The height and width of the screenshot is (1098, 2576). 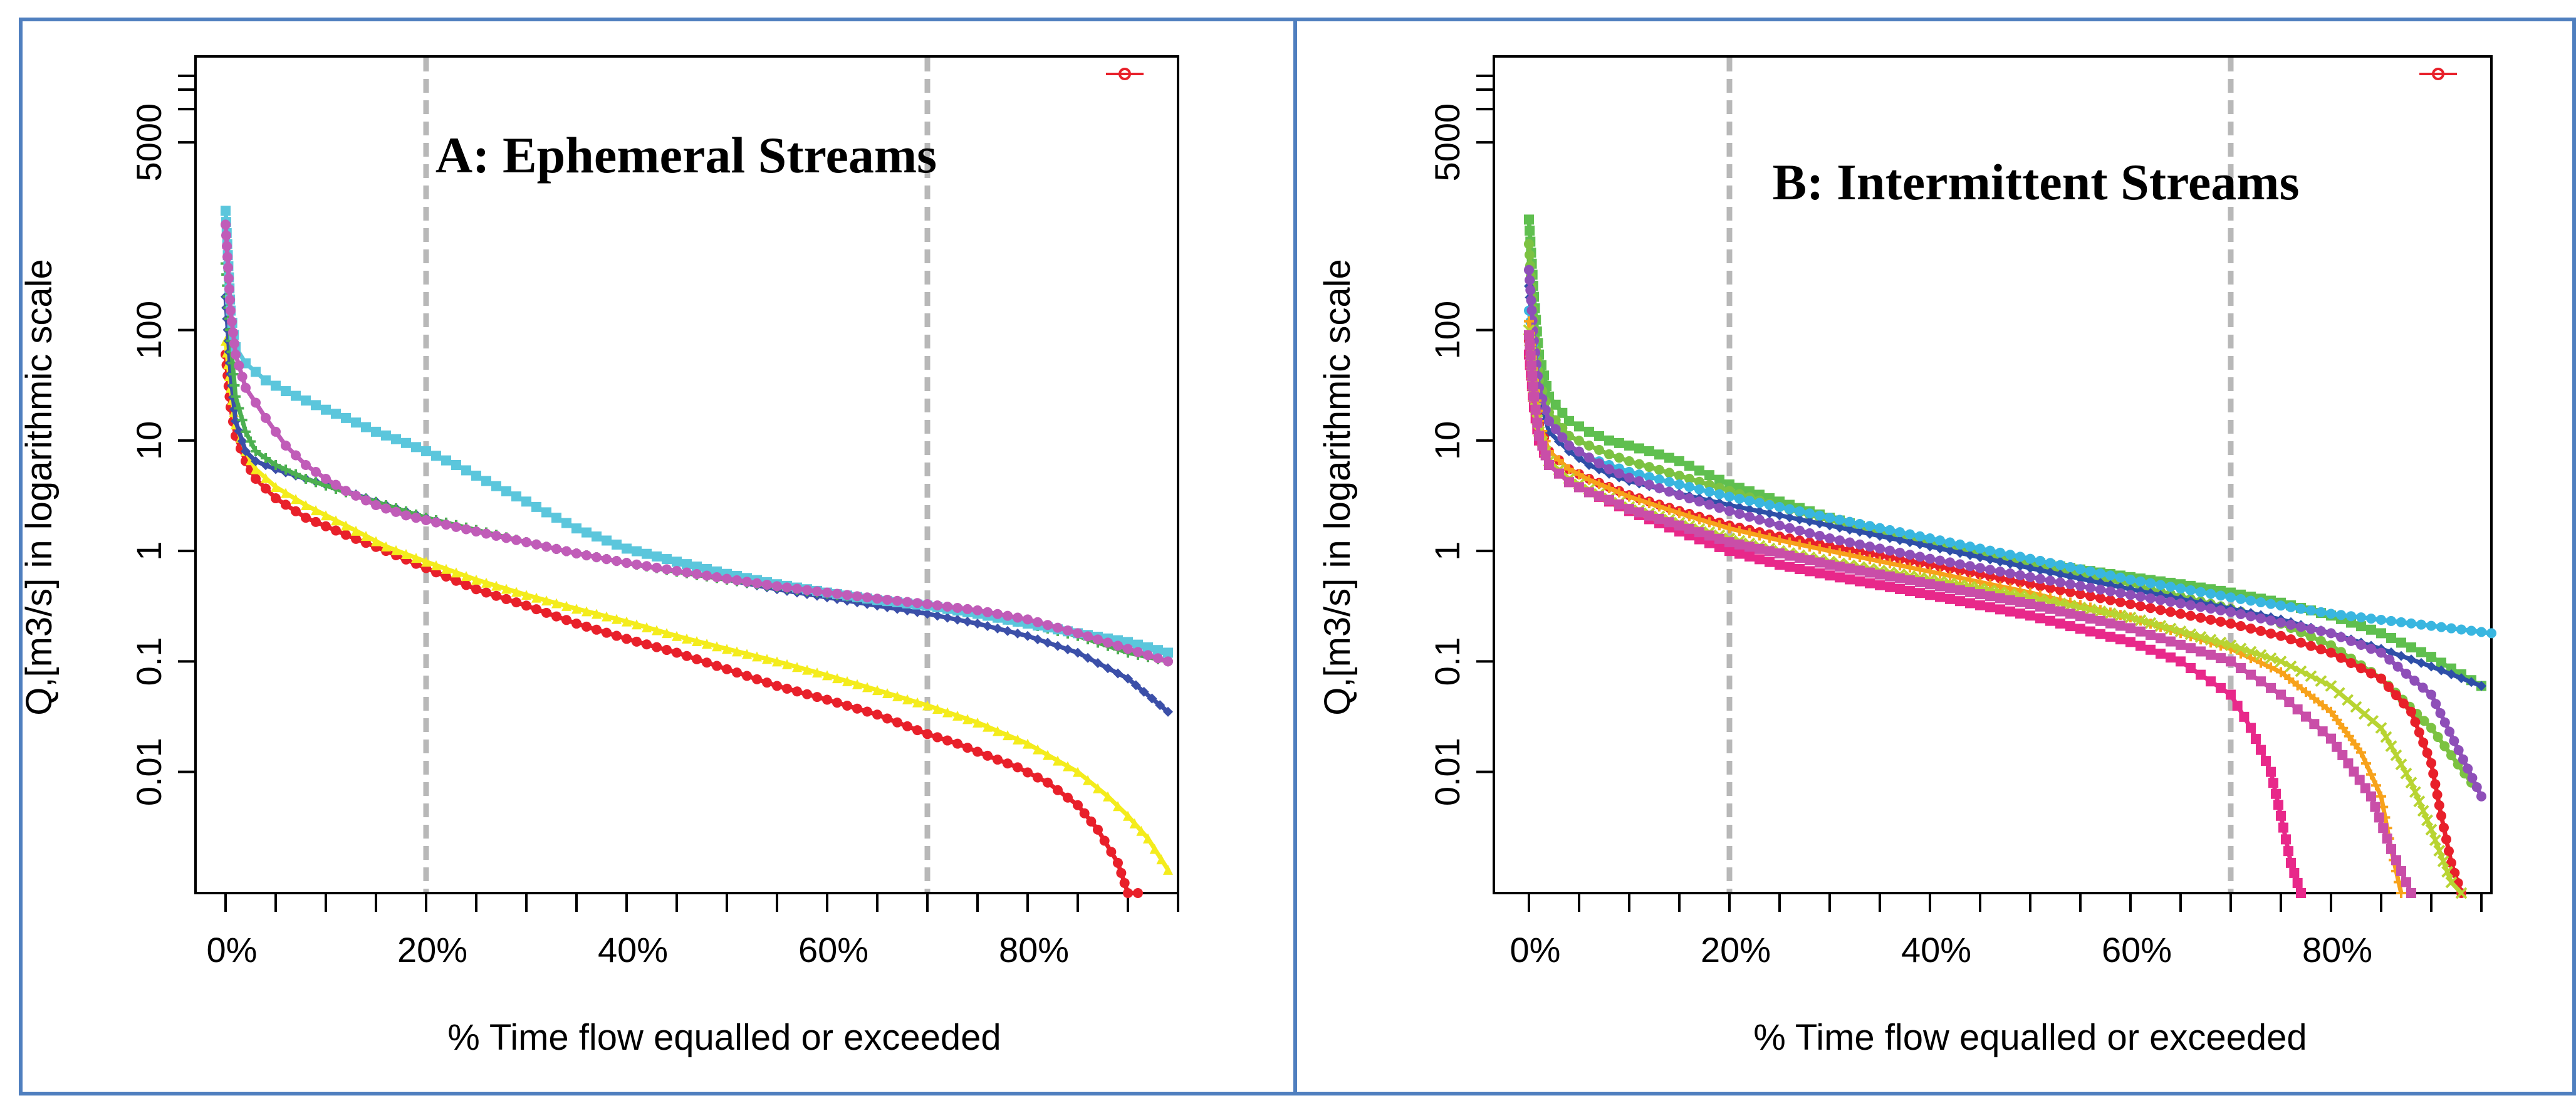 What do you see at coordinates (39, 487) in the screenshot?
I see `y-axis-title: Q,[m3/s] in logarithmic scale` at bounding box center [39, 487].